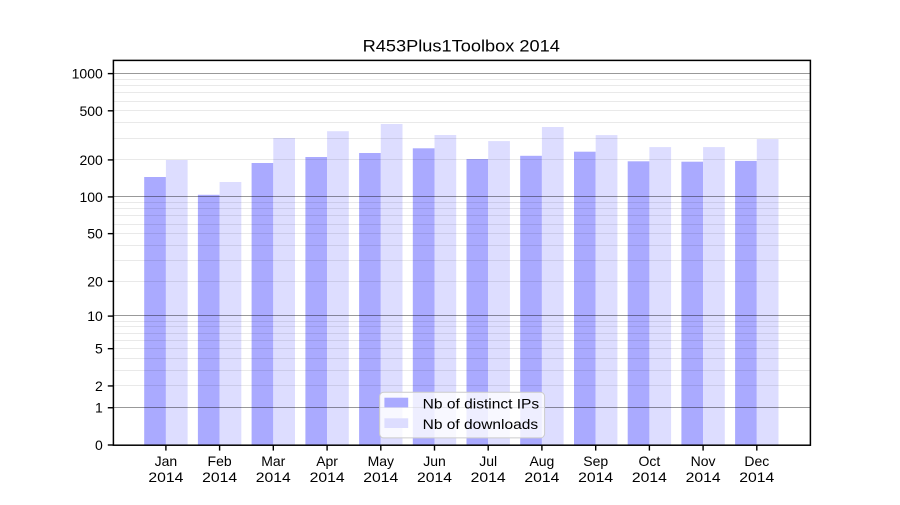 This screenshot has height=505, width=900. What do you see at coordinates (434, 461) in the screenshot?
I see `svg-text: Jun` at bounding box center [434, 461].